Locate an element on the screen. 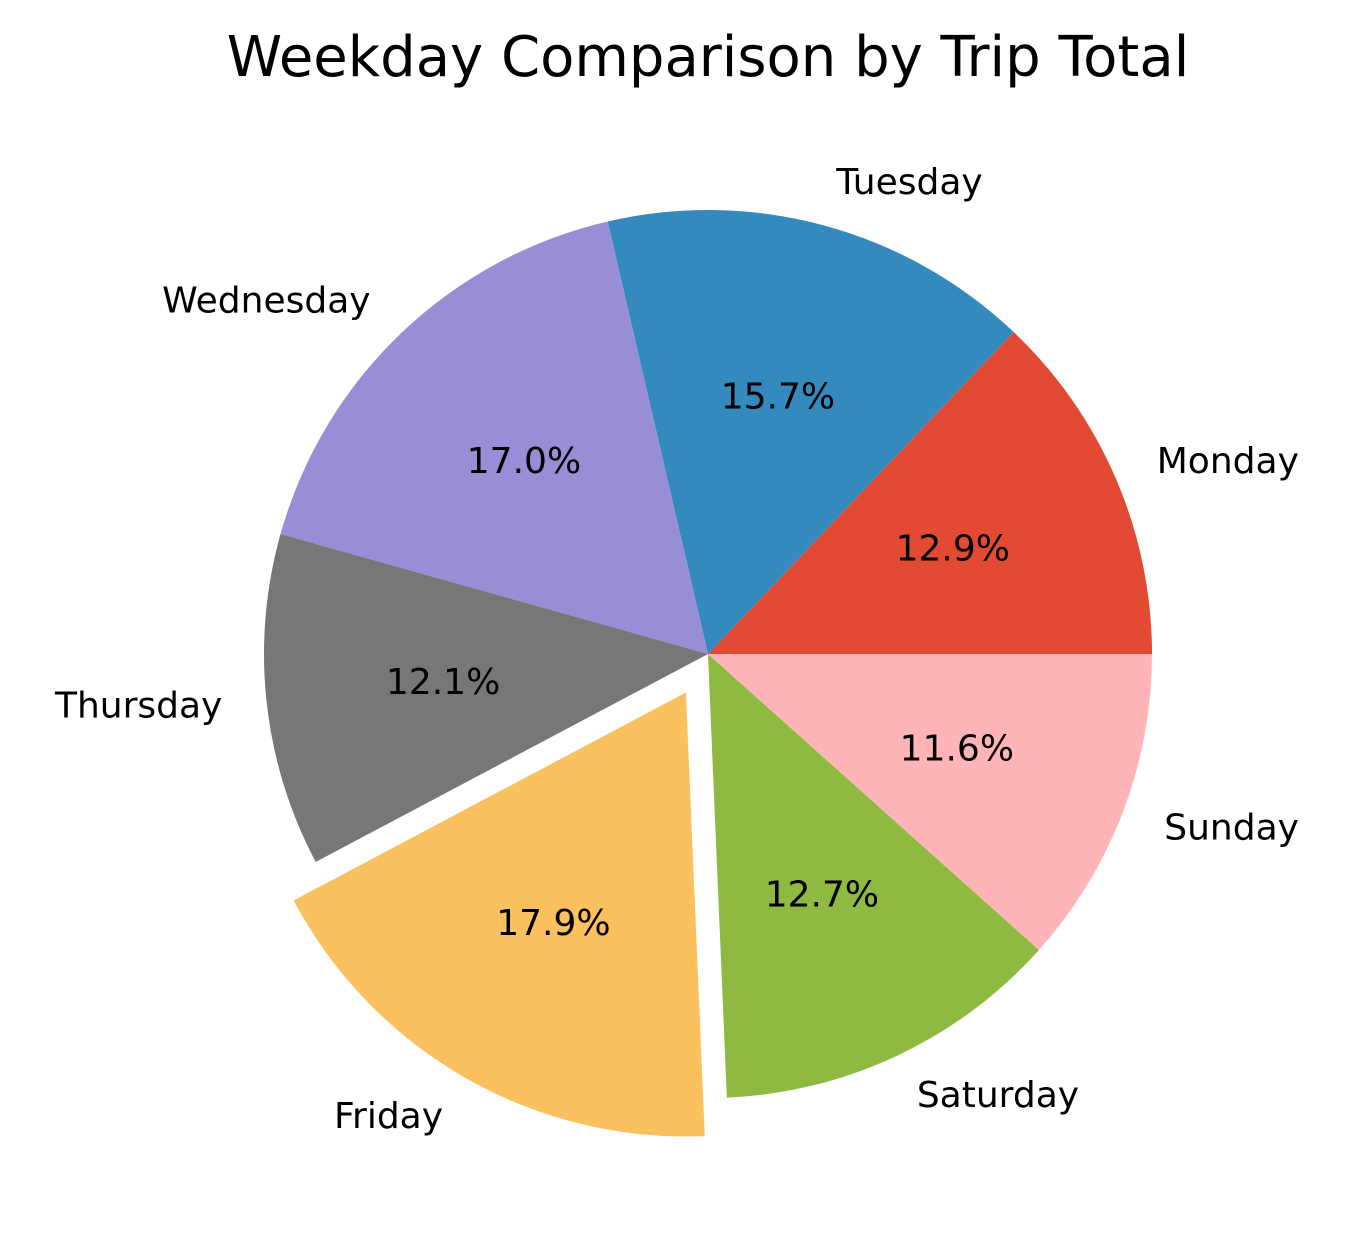  chart-title: Weekday Comparison by Trip Total is located at coordinates (708, 57).